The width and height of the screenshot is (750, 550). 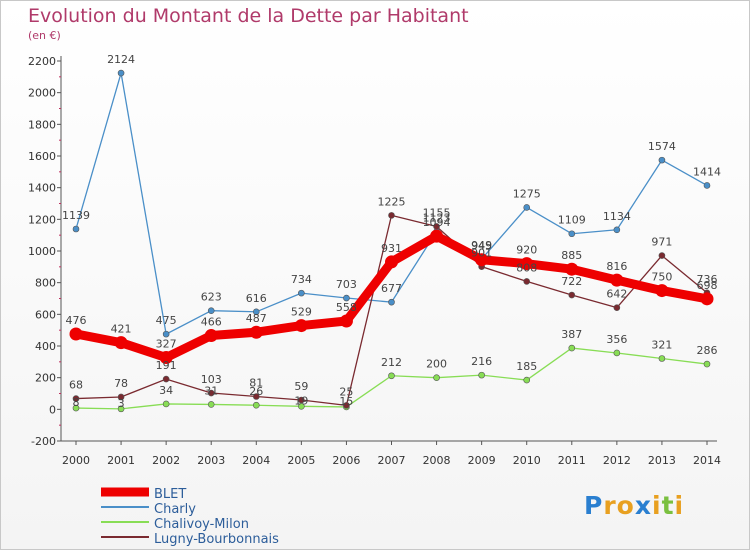 What do you see at coordinates (594, 505) in the screenshot?
I see `logo-letter: P` at bounding box center [594, 505].